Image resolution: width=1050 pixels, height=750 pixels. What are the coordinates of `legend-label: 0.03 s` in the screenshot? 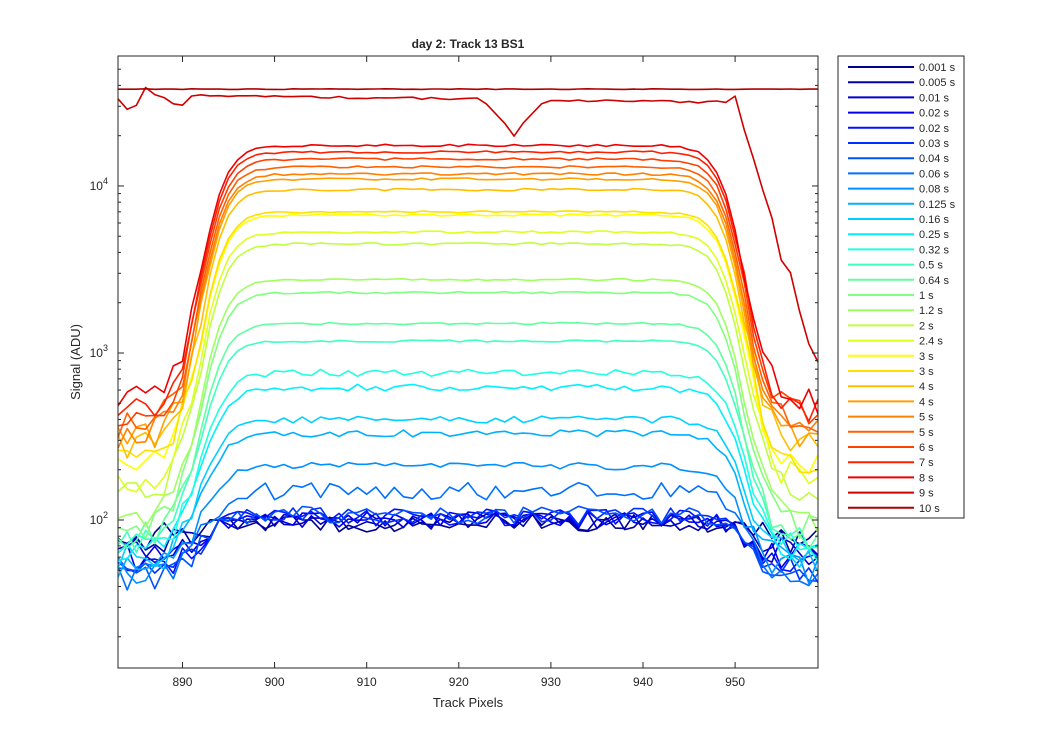 It's located at (934, 144).